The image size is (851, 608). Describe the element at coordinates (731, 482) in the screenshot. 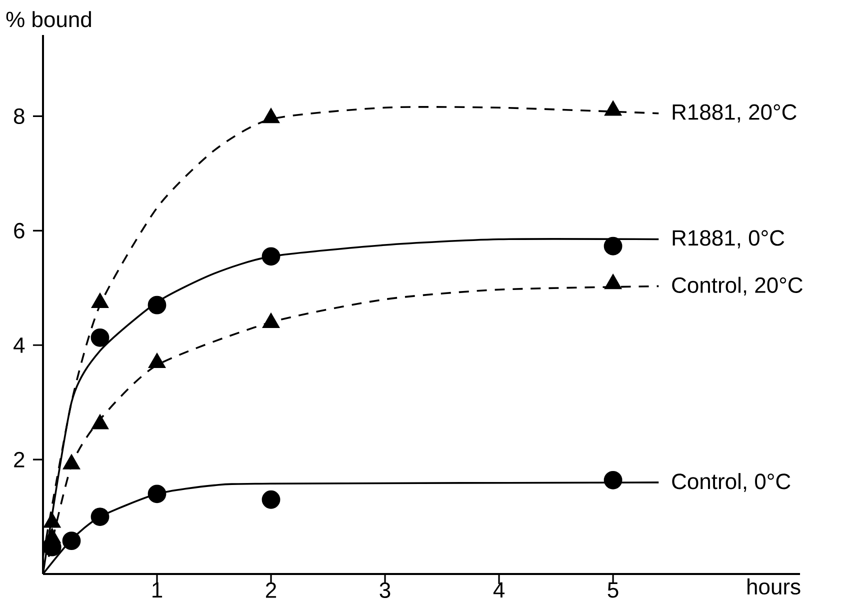

I see `series-label: Control, 0°C` at that location.